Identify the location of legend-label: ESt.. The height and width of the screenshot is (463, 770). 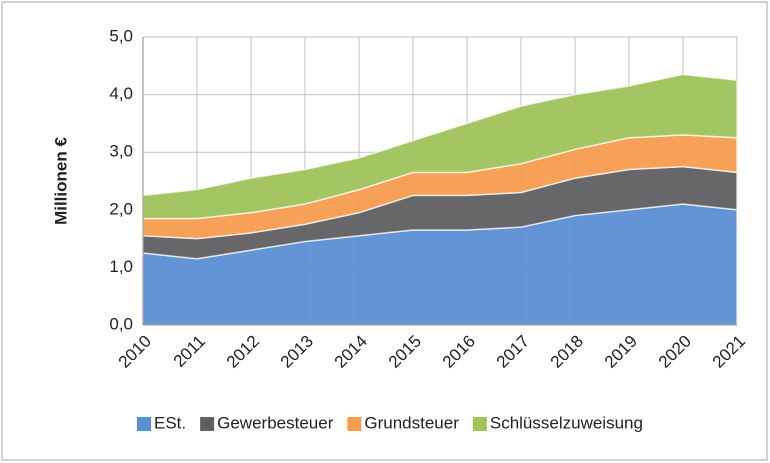
(170, 422).